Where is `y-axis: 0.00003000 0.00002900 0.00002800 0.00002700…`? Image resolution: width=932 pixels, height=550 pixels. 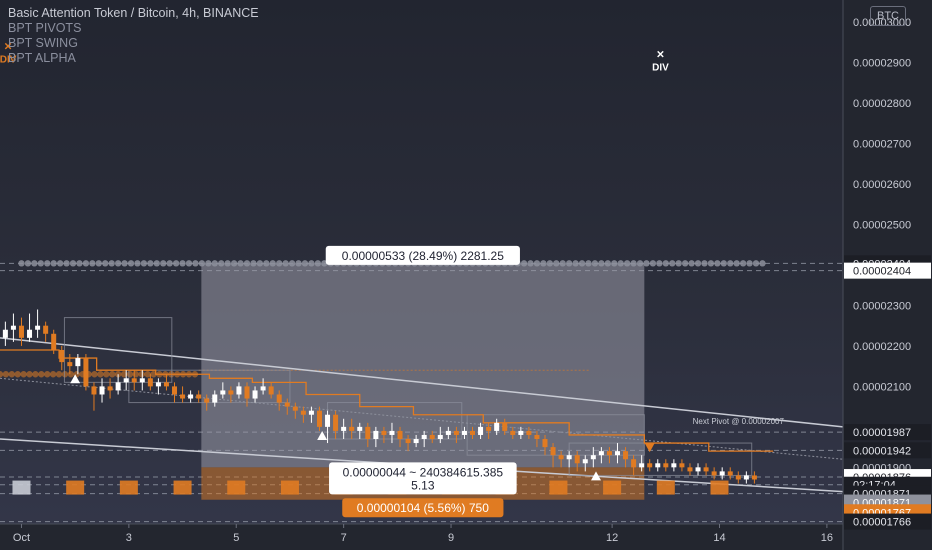
y-axis: 0.00003000 0.00002900 0.00002800 0.00002700… is located at coordinates (887, 275).